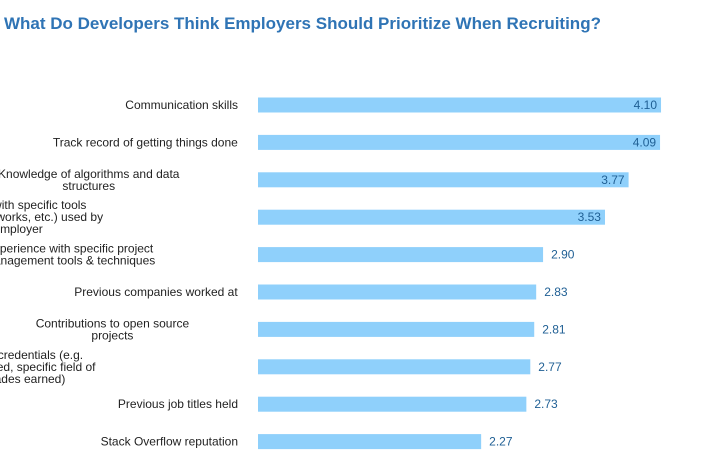 The width and height of the screenshot is (719, 474). Describe the element at coordinates (501, 442) in the screenshot. I see `value-label: 2.27` at that location.